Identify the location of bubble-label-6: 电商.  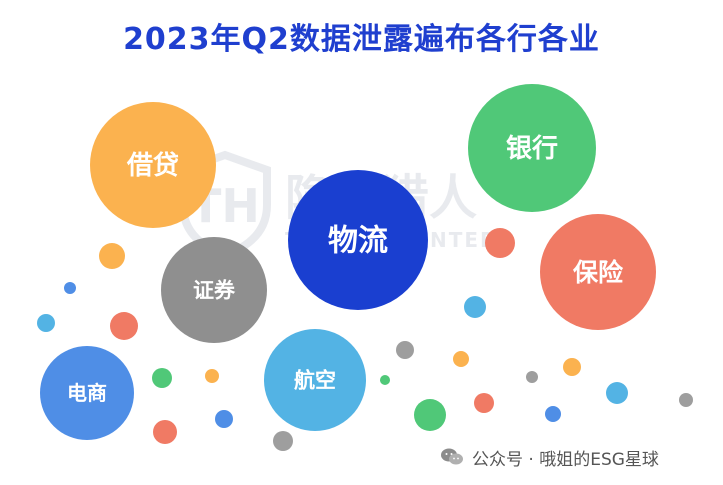
(87, 393).